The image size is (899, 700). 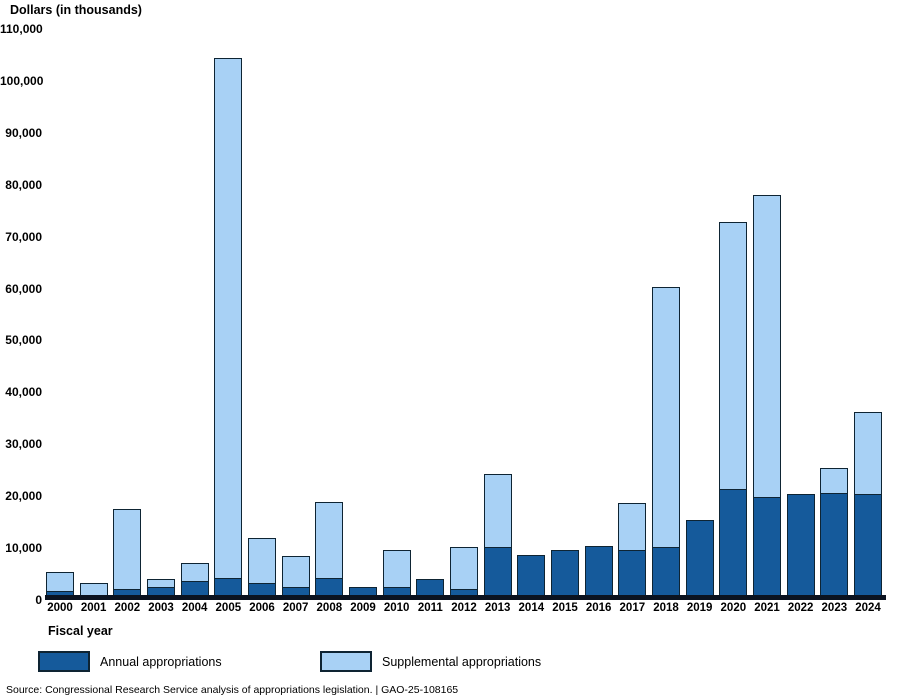 What do you see at coordinates (767, 549) in the screenshot?
I see `bar-segment-annual-2021` at bounding box center [767, 549].